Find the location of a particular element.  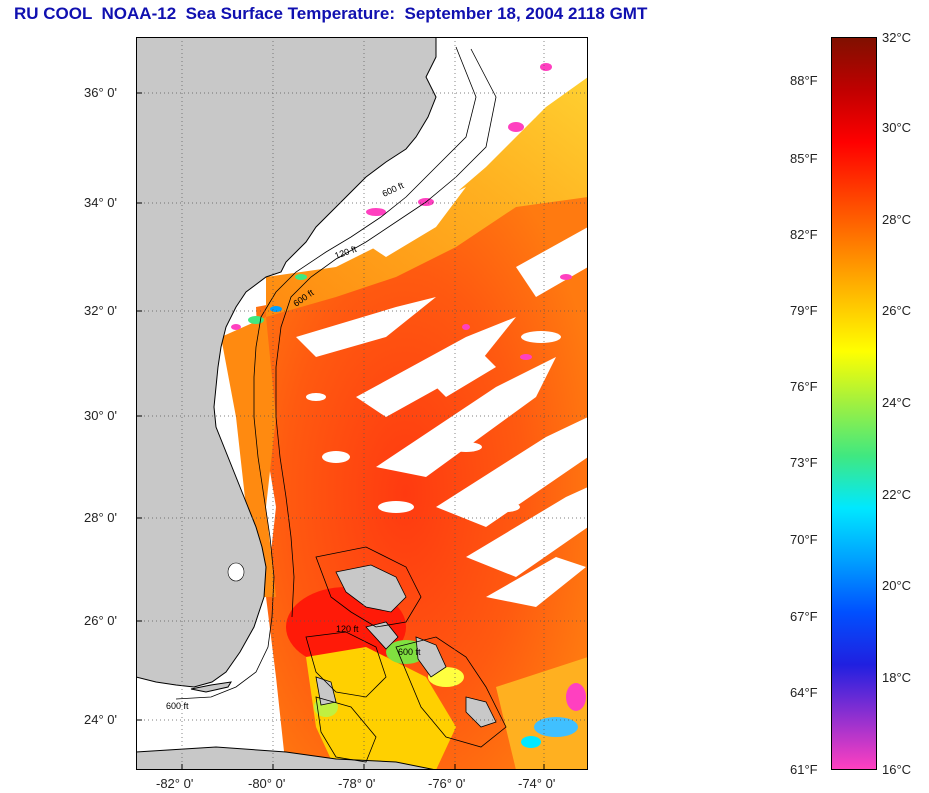

lat-label-26: 26° 0' is located at coordinates (100, 620).